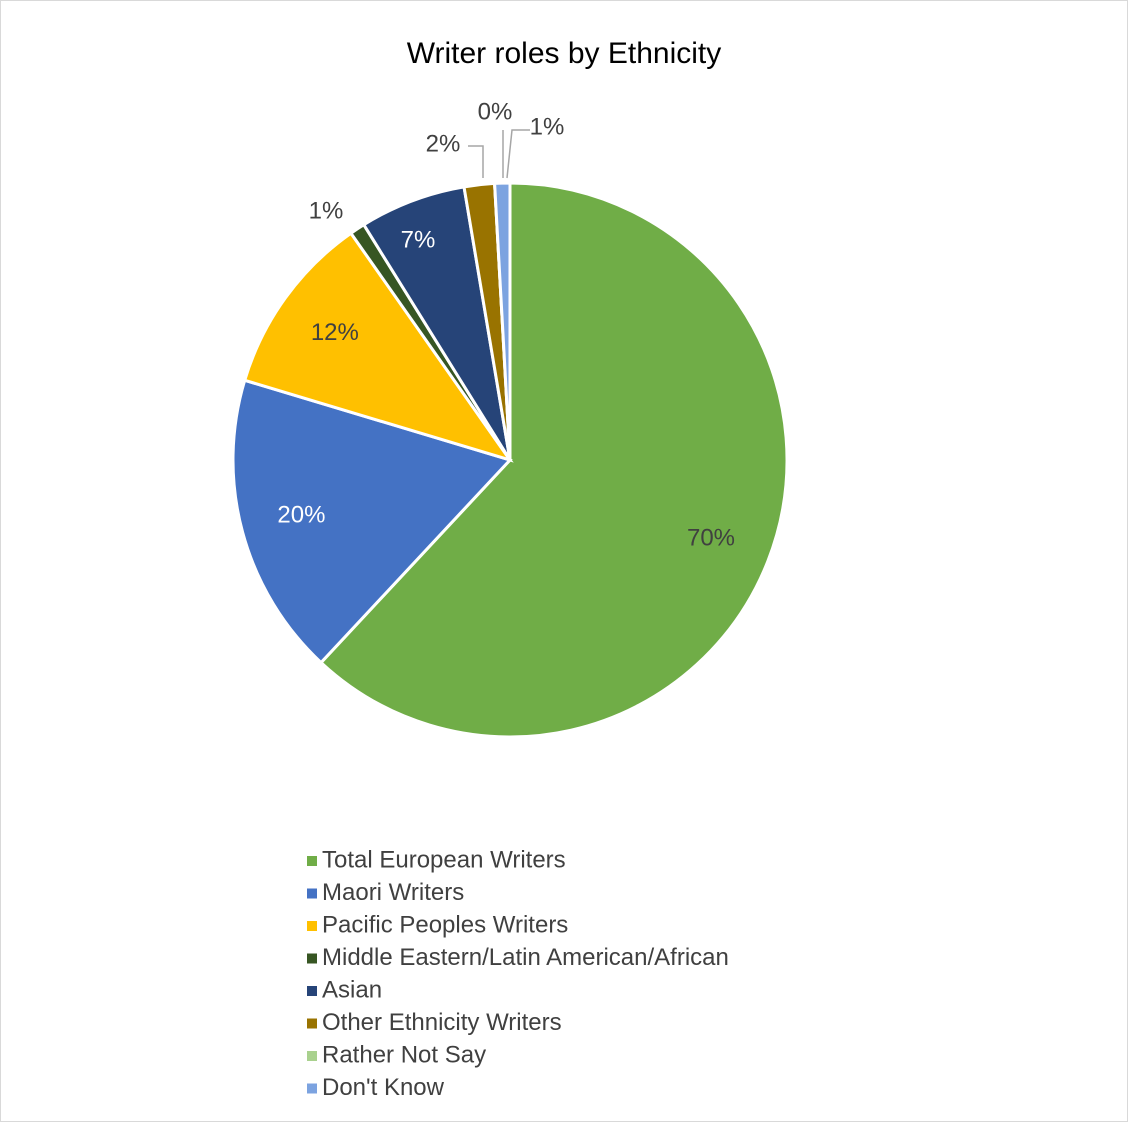  Describe the element at coordinates (335, 332) in the screenshot. I see `data-label: 12%` at that location.